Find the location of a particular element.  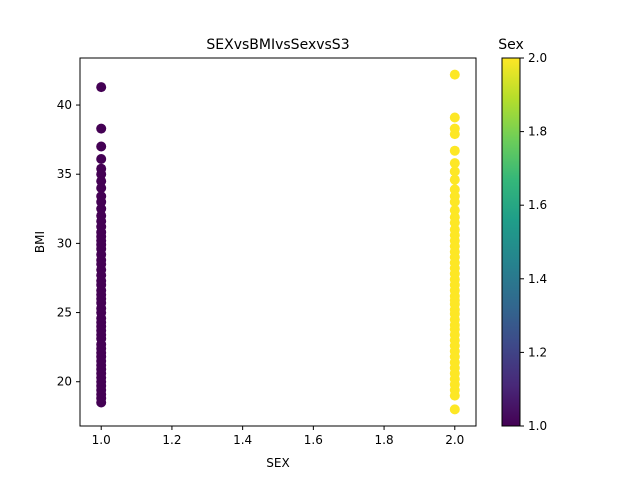

x-tick-label: 1.0 is located at coordinates (101, 440).